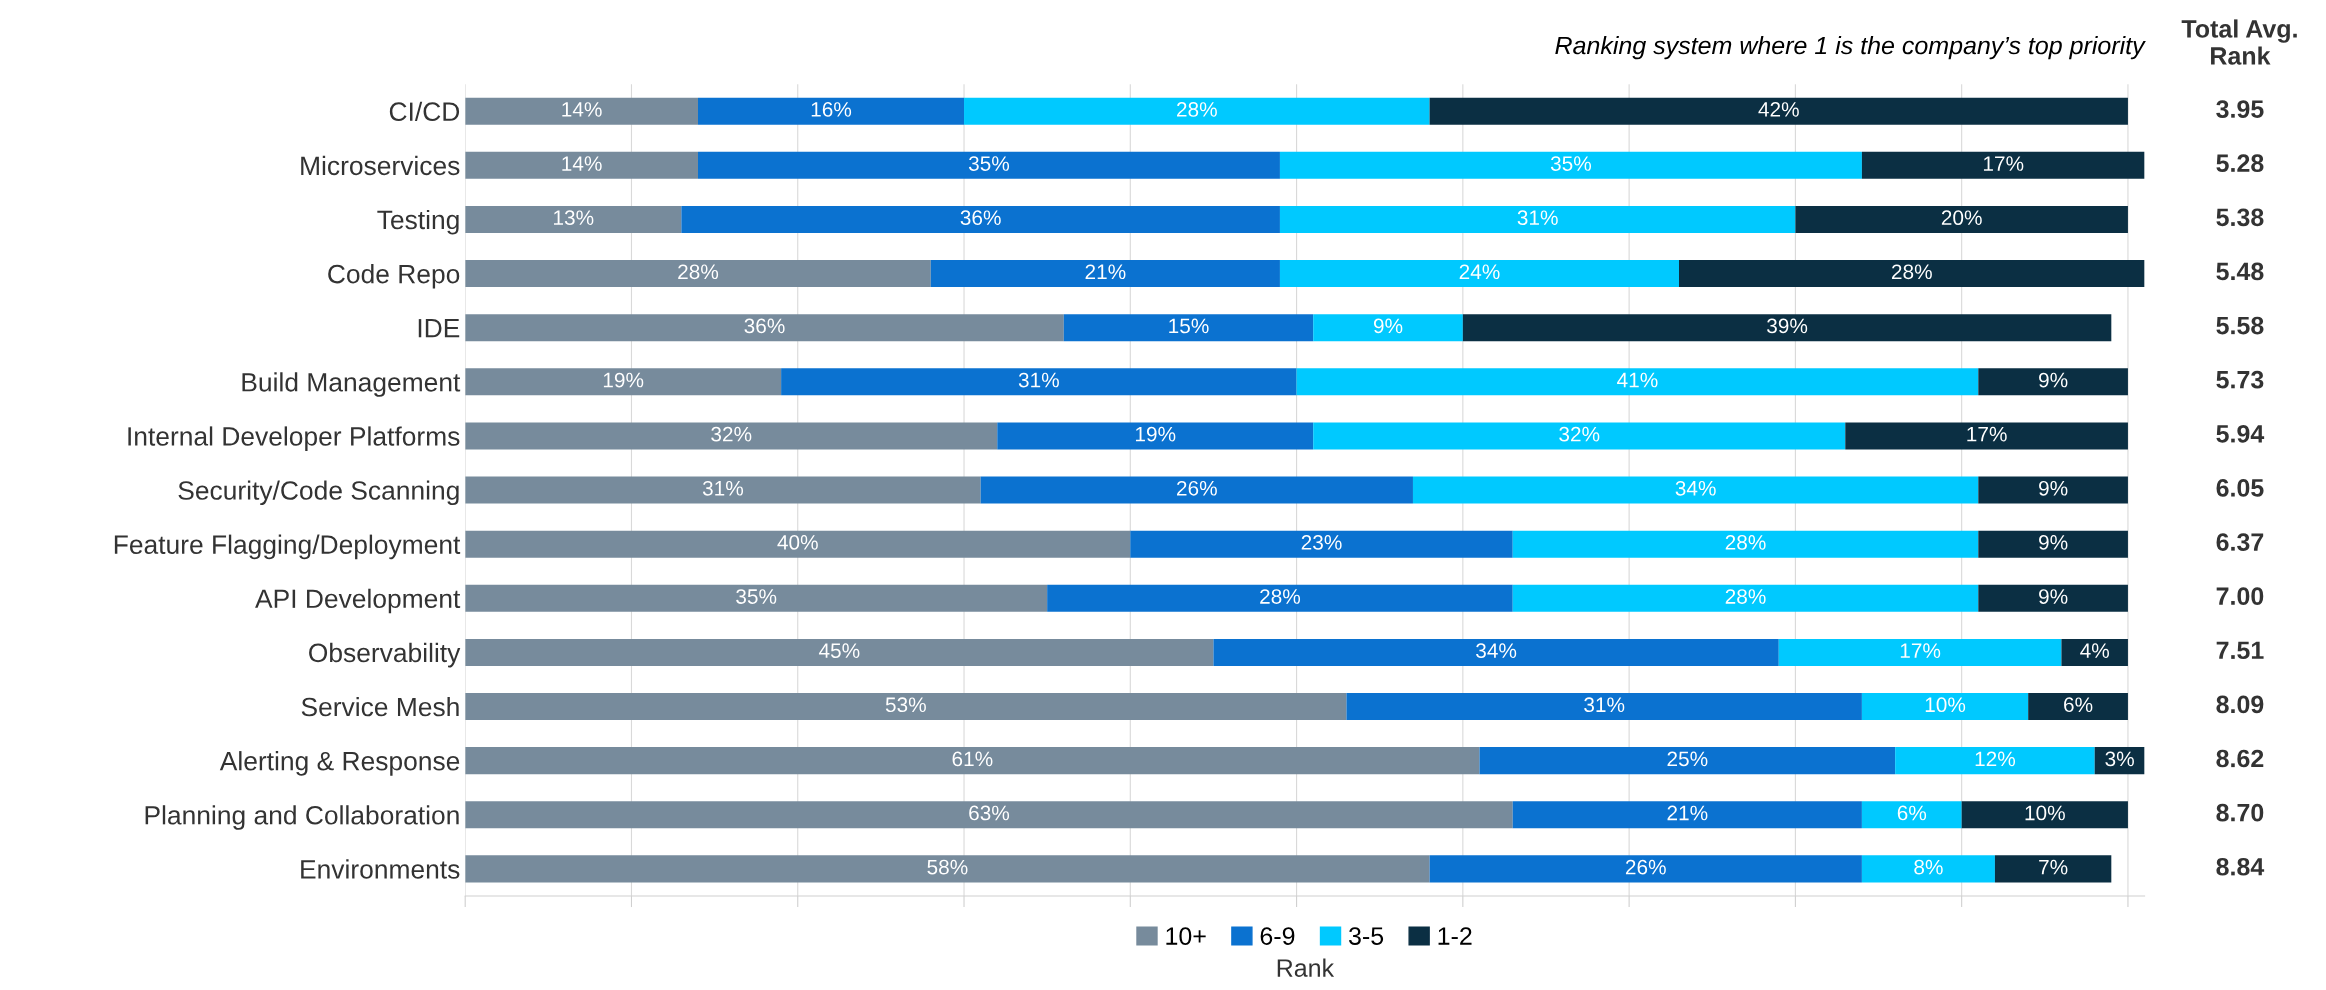 The width and height of the screenshot is (2326, 990). I want to click on legend-label: 10+, so click(1186, 936).